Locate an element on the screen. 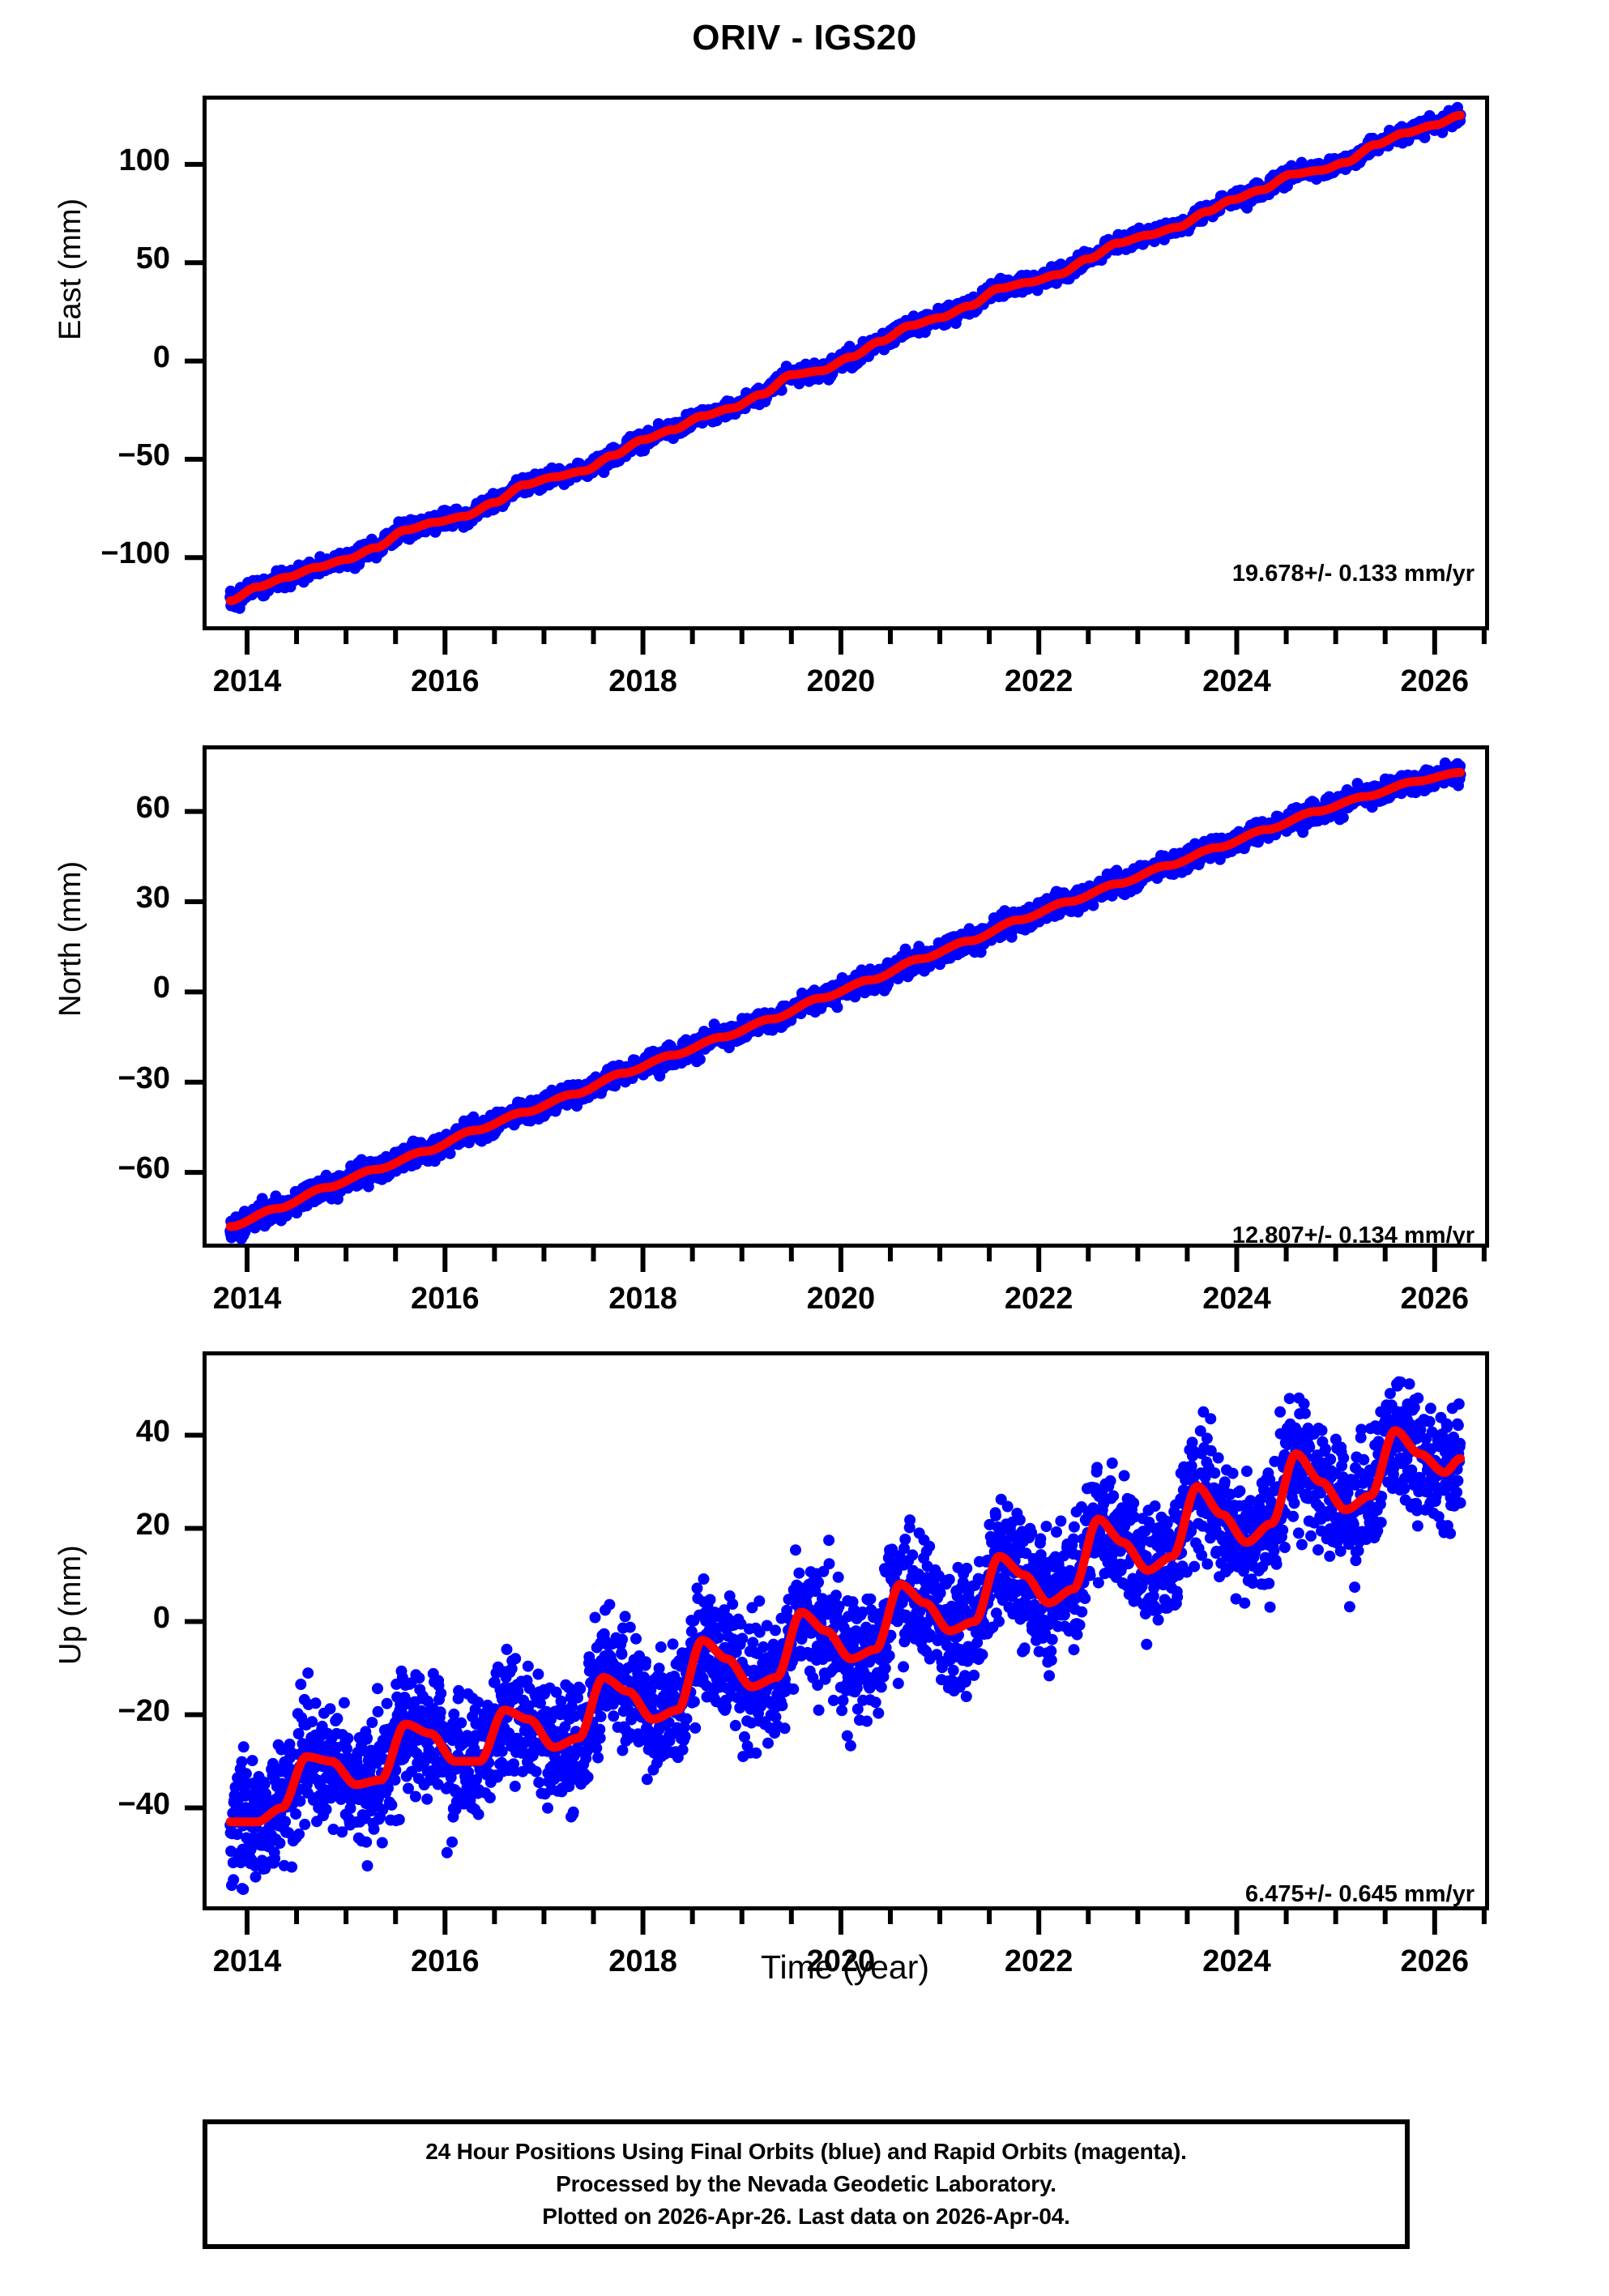  y-tick-label-north: 30 is located at coordinates (152, 898).